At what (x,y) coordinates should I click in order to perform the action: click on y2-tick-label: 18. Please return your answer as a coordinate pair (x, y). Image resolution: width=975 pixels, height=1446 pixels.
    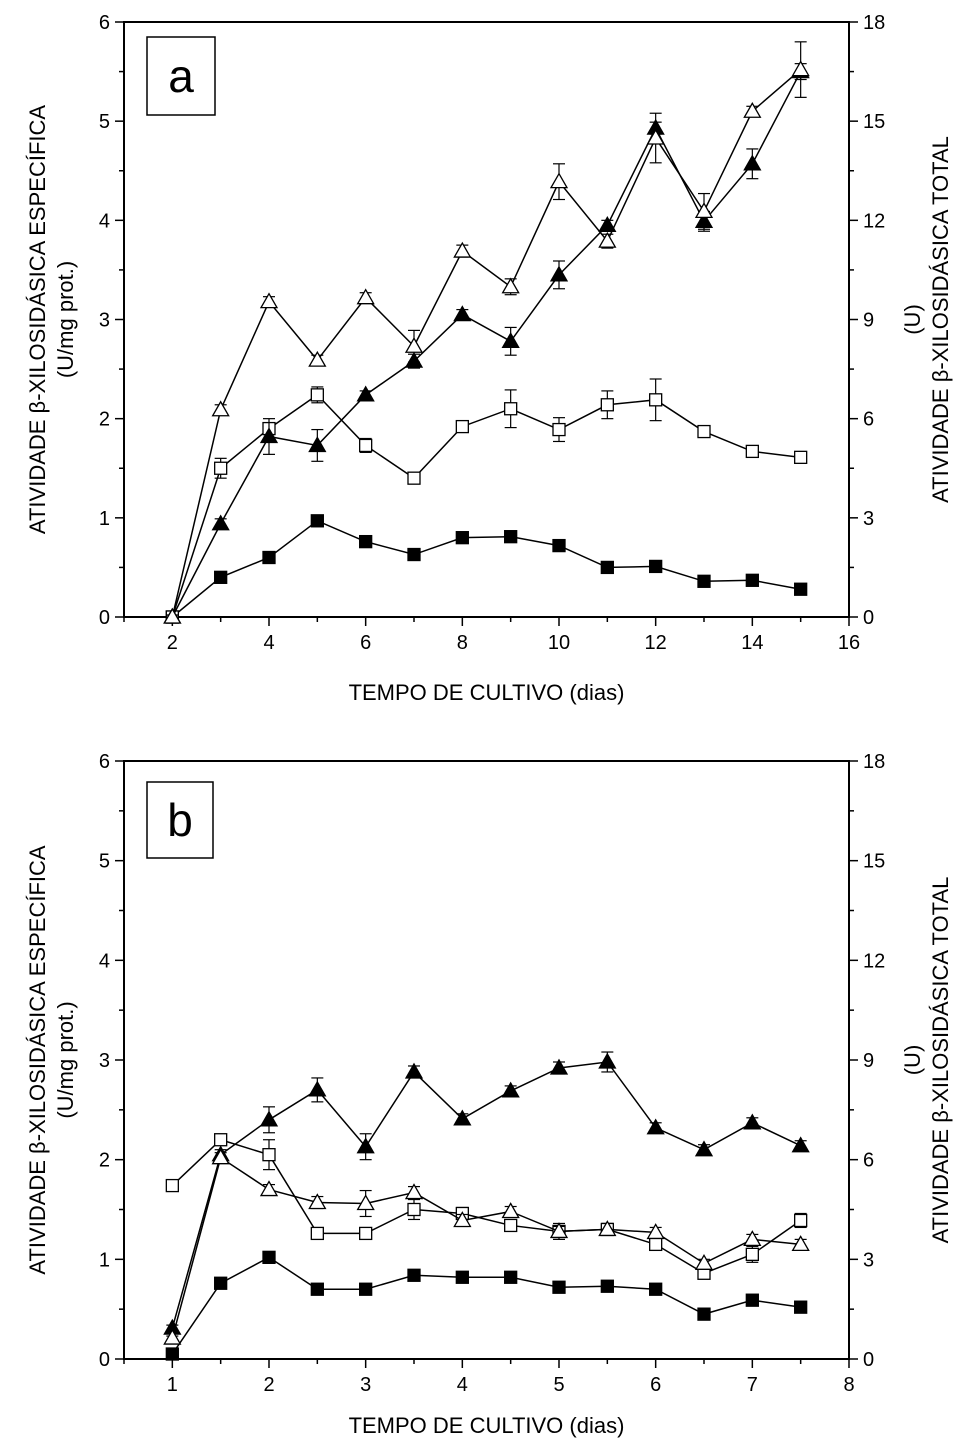
    Looking at the image, I should click on (874, 23).